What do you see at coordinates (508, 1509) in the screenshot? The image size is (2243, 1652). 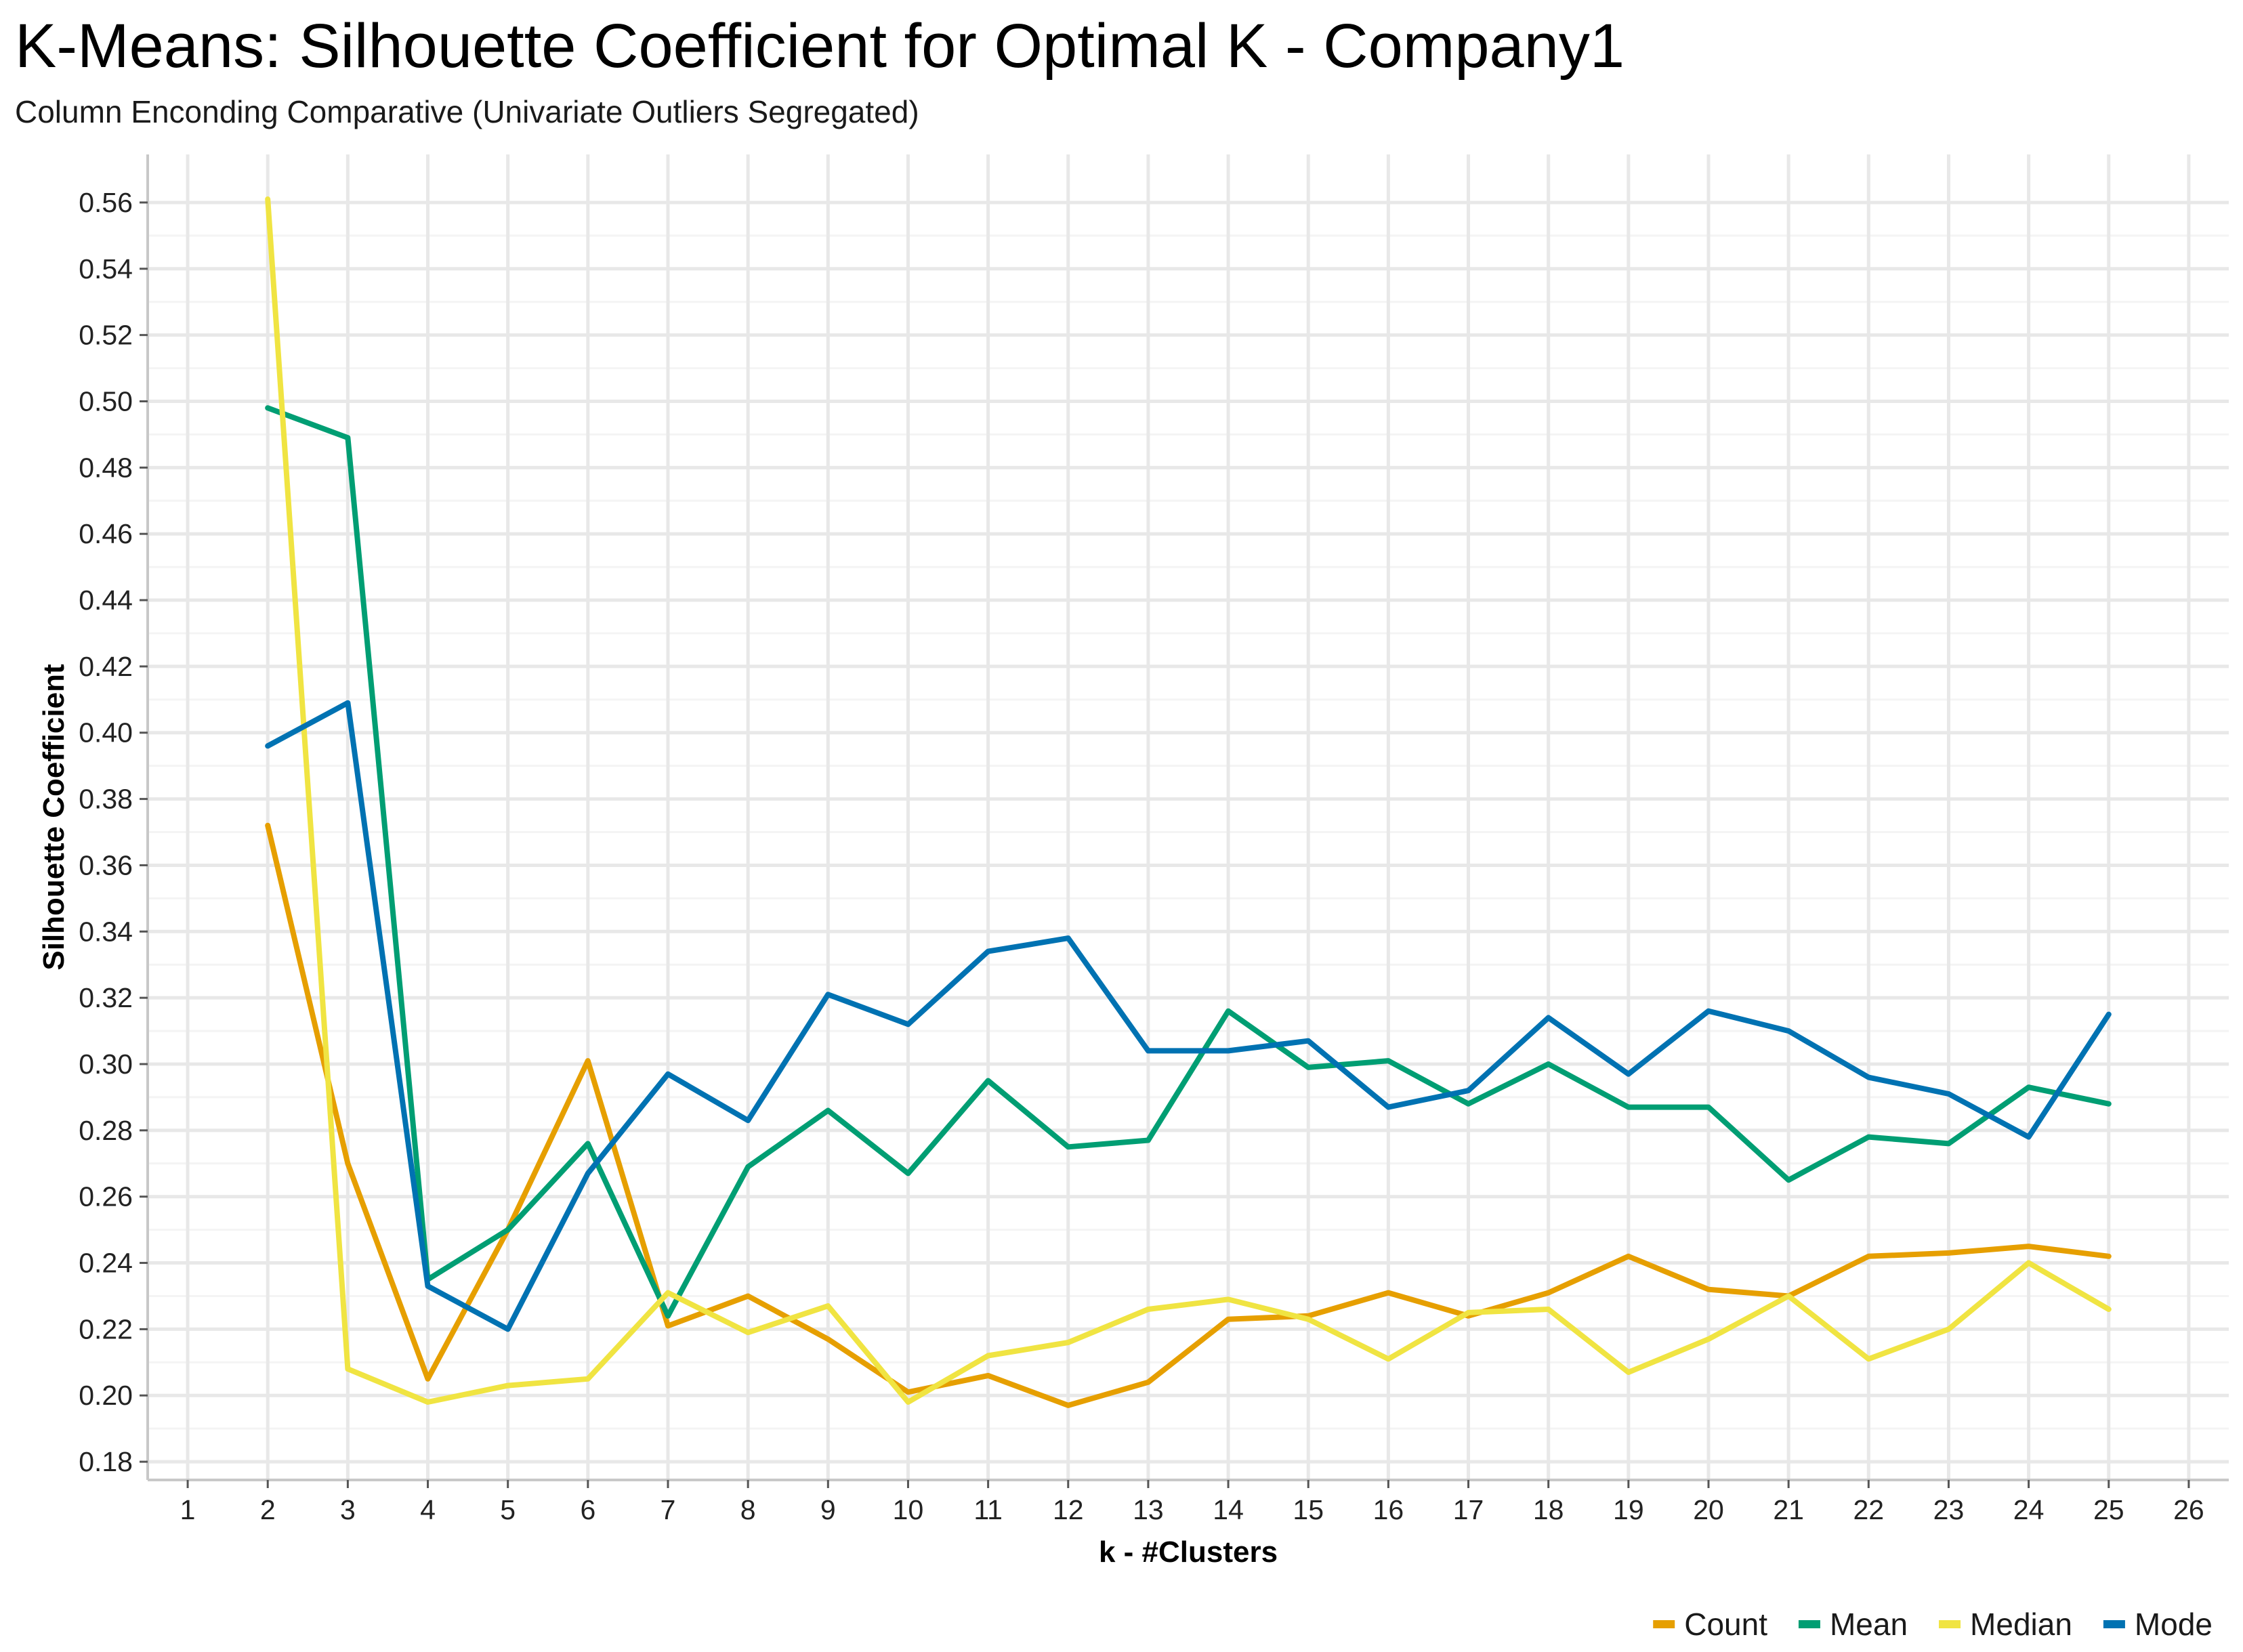 I see `x-tick-label: 5` at bounding box center [508, 1509].